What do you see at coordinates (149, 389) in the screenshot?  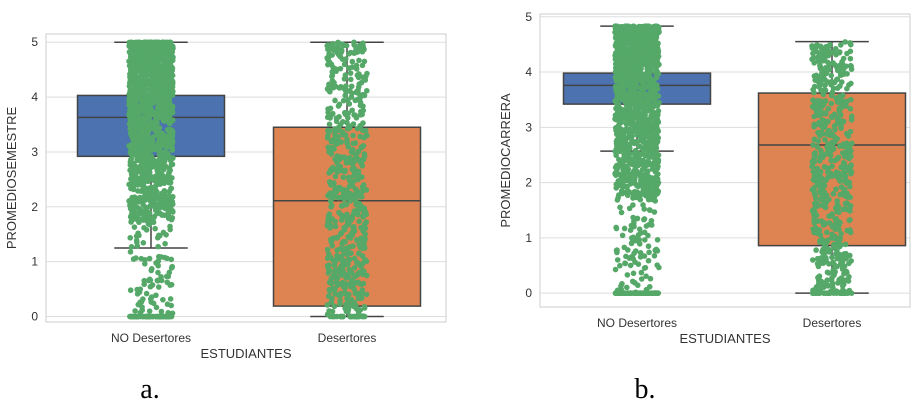 I see `panel-caption: a.` at bounding box center [149, 389].